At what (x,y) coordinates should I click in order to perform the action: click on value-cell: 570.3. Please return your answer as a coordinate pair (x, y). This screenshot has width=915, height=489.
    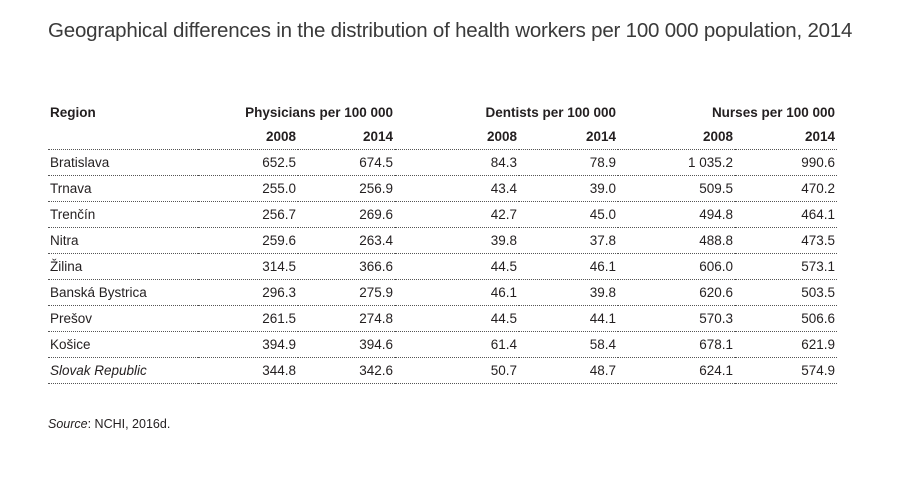
    Looking at the image, I should click on (677, 318).